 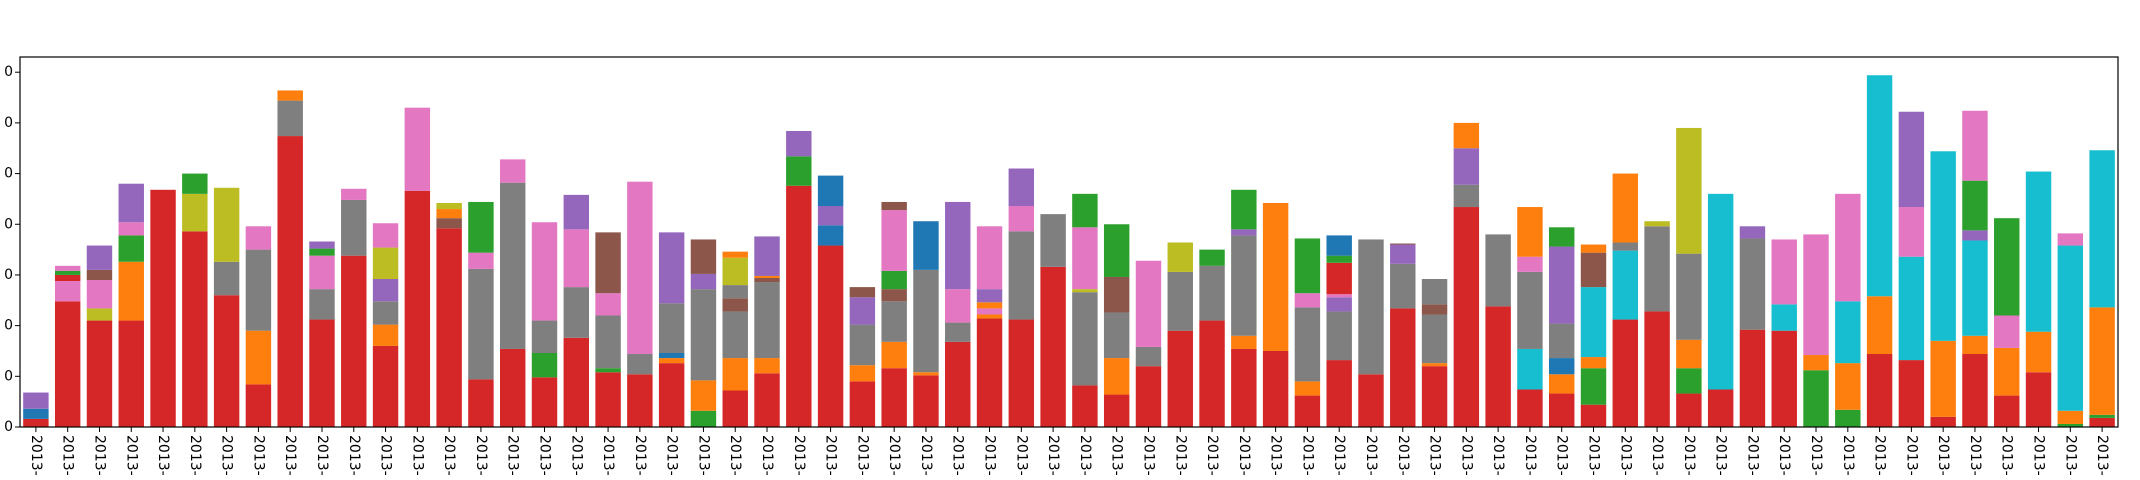 What do you see at coordinates (2070, 455) in the screenshot?
I see `x-tick-label-64: 2013-` at bounding box center [2070, 455].